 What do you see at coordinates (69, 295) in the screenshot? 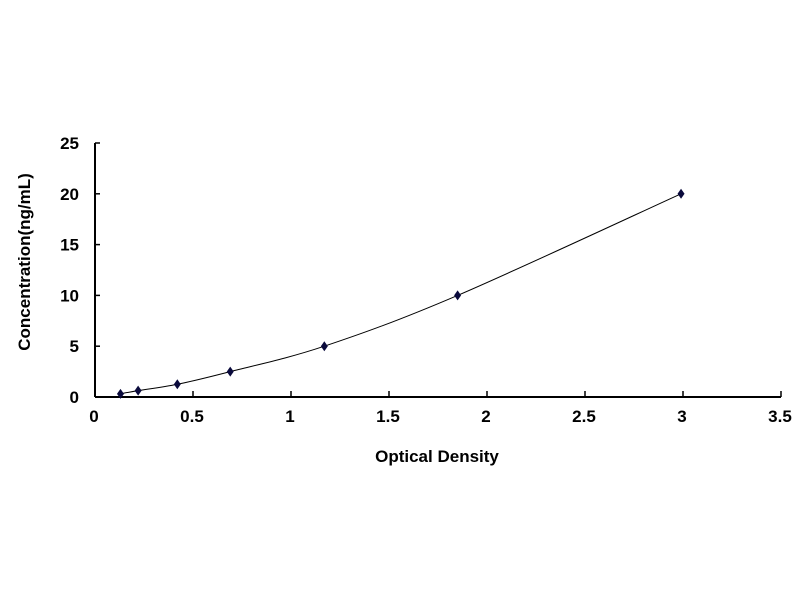
I see `y-tick-label: 10` at bounding box center [69, 295].